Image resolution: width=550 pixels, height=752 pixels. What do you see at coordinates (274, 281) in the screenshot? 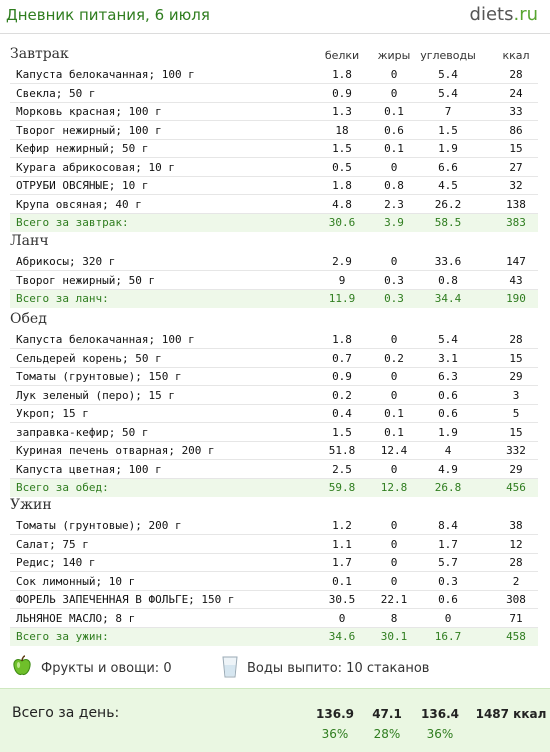
I see `food-row: Творог нежирный; 50 г 9 0.3 0.8 43` at bounding box center [274, 281].